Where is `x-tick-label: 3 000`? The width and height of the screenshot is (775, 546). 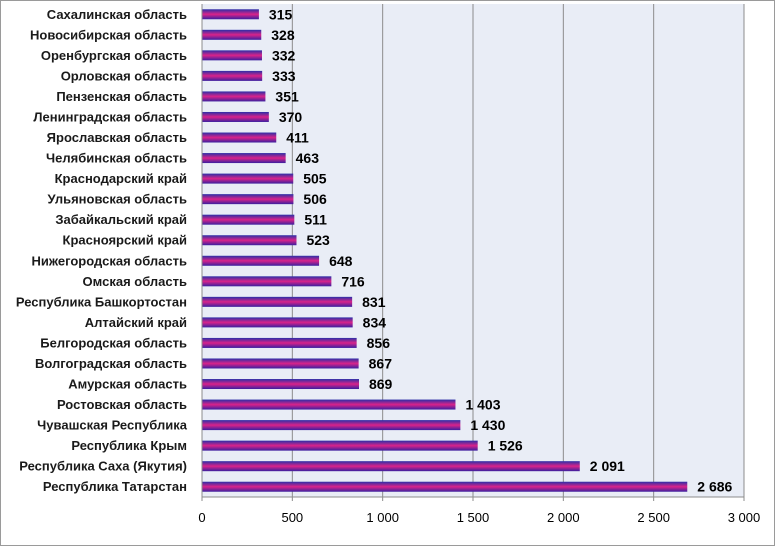
x-tick-label: 3 000 is located at coordinates (744, 517).